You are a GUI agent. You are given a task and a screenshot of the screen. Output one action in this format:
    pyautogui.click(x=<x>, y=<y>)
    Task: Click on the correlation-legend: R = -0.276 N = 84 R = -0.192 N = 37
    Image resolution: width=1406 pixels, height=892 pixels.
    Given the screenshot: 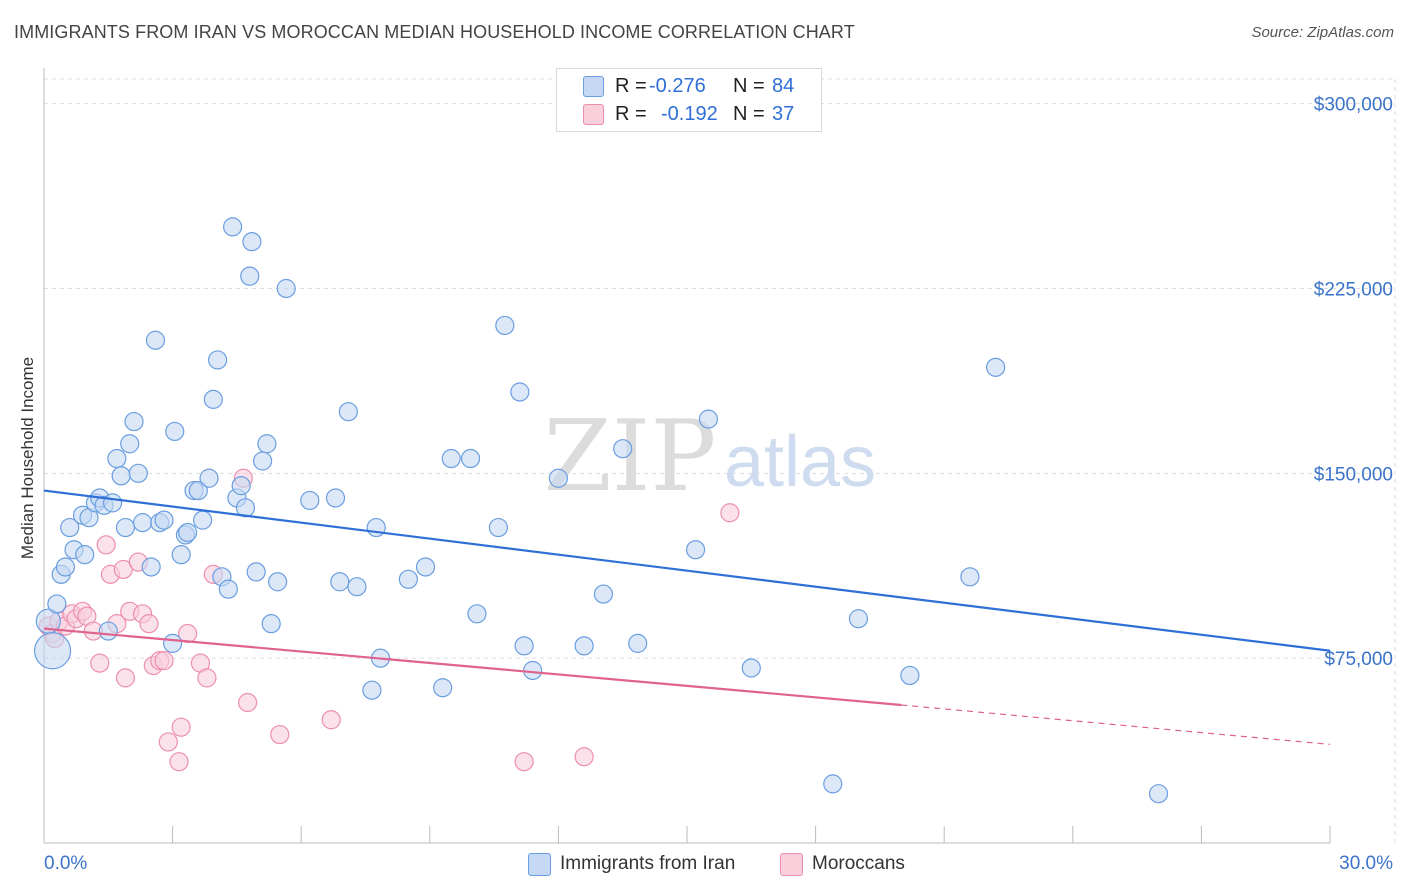 What is the action you would take?
    pyautogui.click(x=689, y=100)
    